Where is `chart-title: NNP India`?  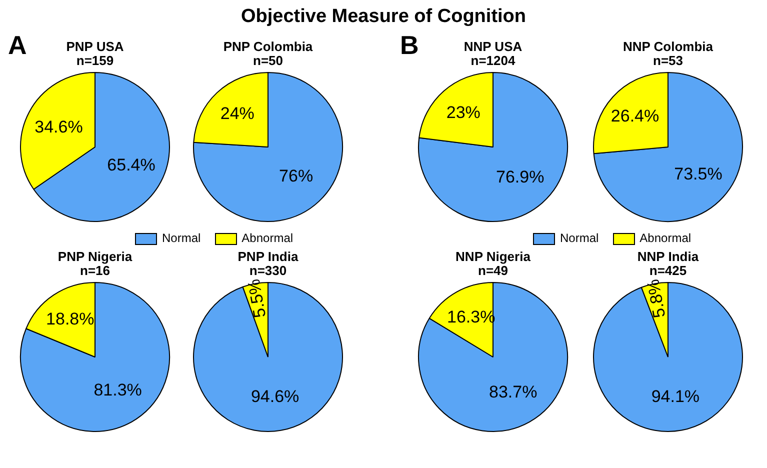 chart-title: NNP India is located at coordinates (668, 256).